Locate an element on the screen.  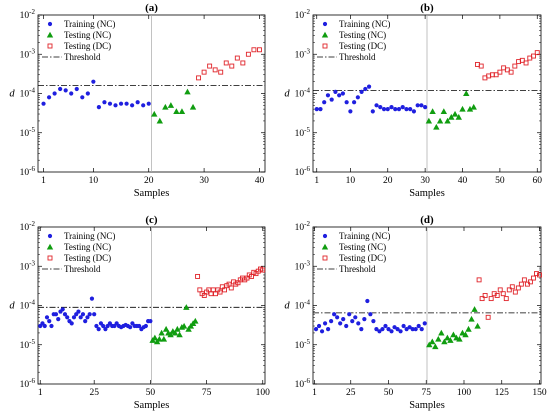
x-tick-label: 75 is located at coordinates (207, 393).